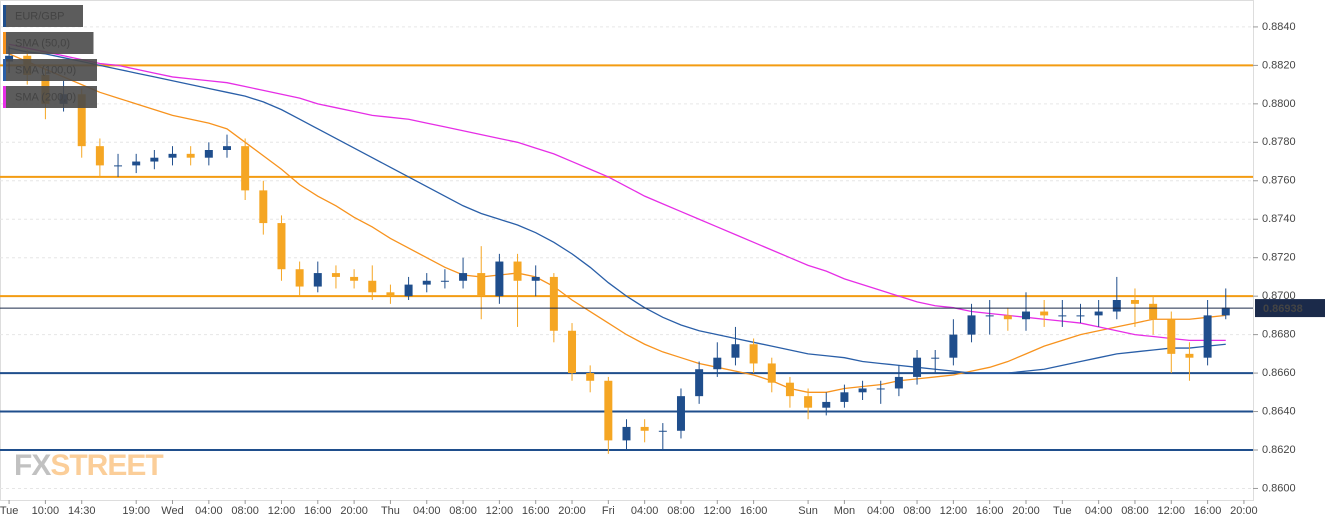 The width and height of the screenshot is (1326, 525). What do you see at coordinates (32, 465) in the screenshot?
I see `watermark-fx: FX` at bounding box center [32, 465].